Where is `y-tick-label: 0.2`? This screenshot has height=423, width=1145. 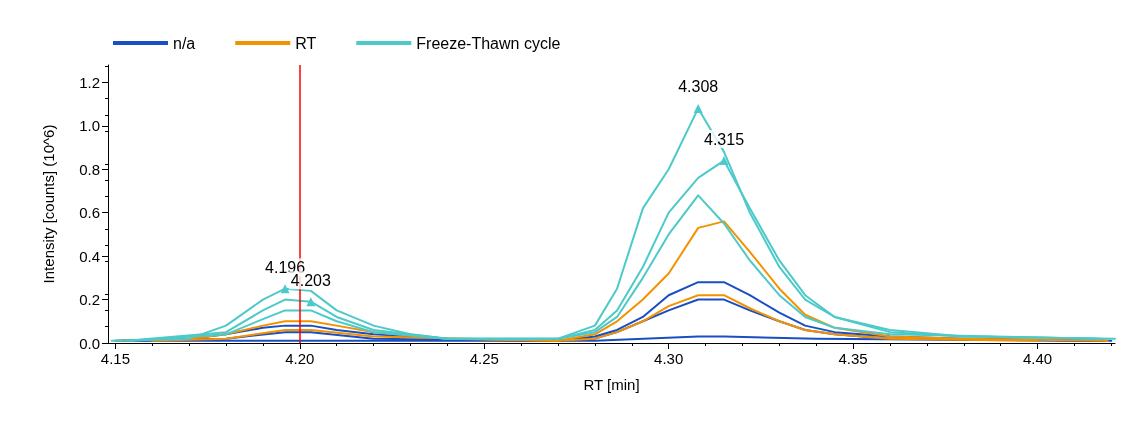
y-tick-label: 0.2 is located at coordinates (89, 300).